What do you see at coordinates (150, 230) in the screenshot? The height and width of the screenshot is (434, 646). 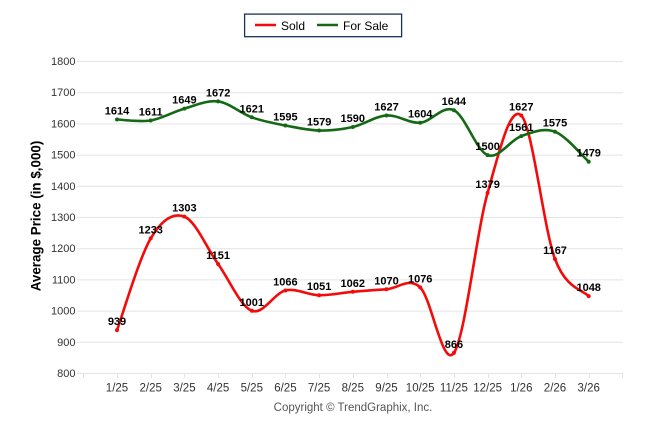 I see `svg-text: 1233` at bounding box center [150, 230].